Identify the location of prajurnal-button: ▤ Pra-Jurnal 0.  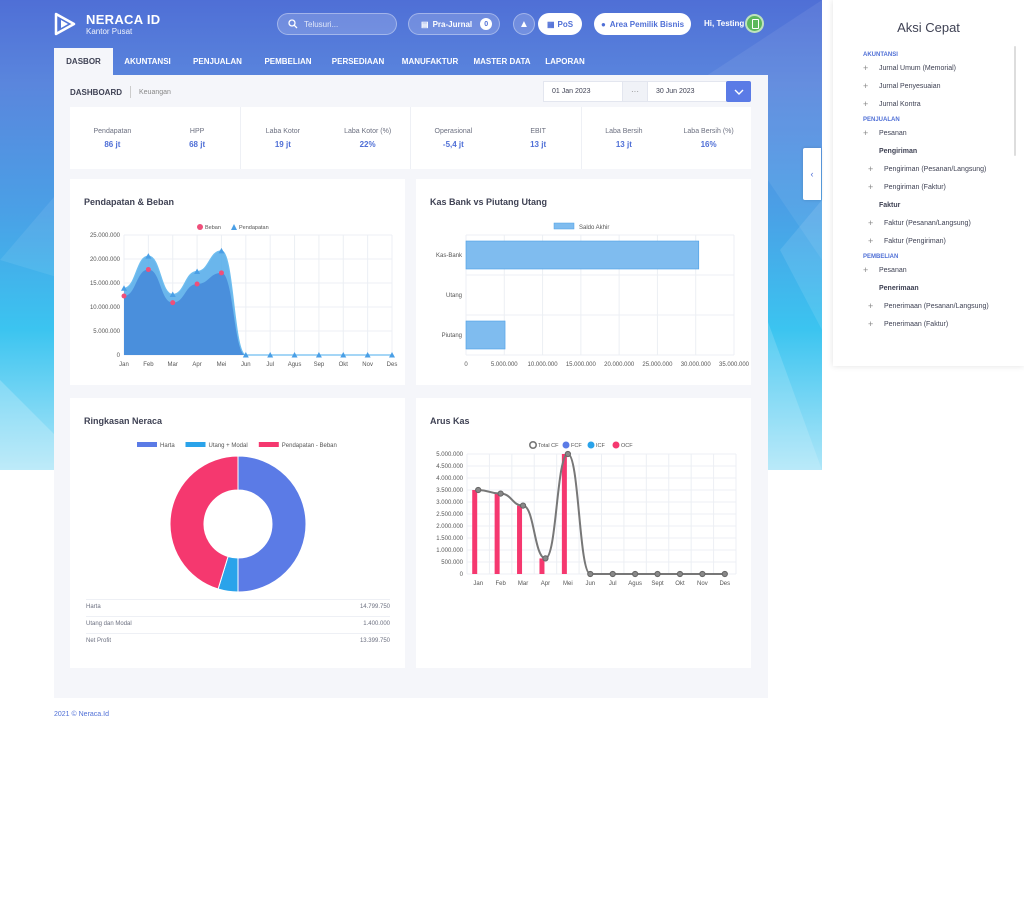
(454, 24).